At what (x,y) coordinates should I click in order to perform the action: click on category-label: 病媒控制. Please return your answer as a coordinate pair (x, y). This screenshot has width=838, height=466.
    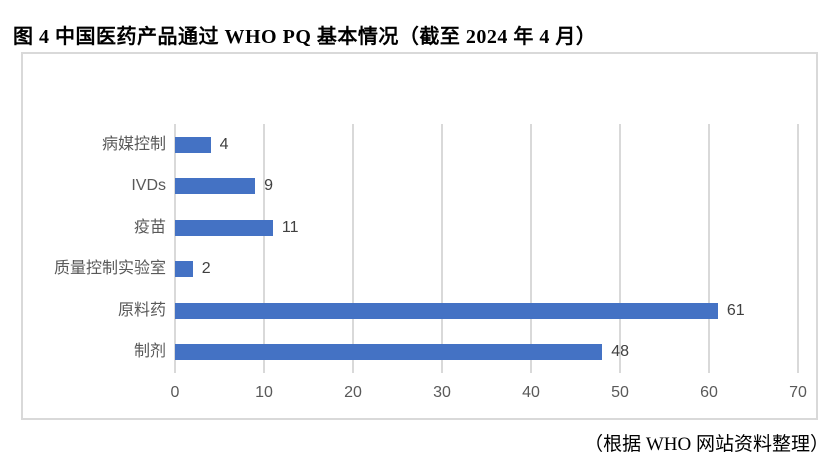
    Looking at the image, I should click on (133, 144).